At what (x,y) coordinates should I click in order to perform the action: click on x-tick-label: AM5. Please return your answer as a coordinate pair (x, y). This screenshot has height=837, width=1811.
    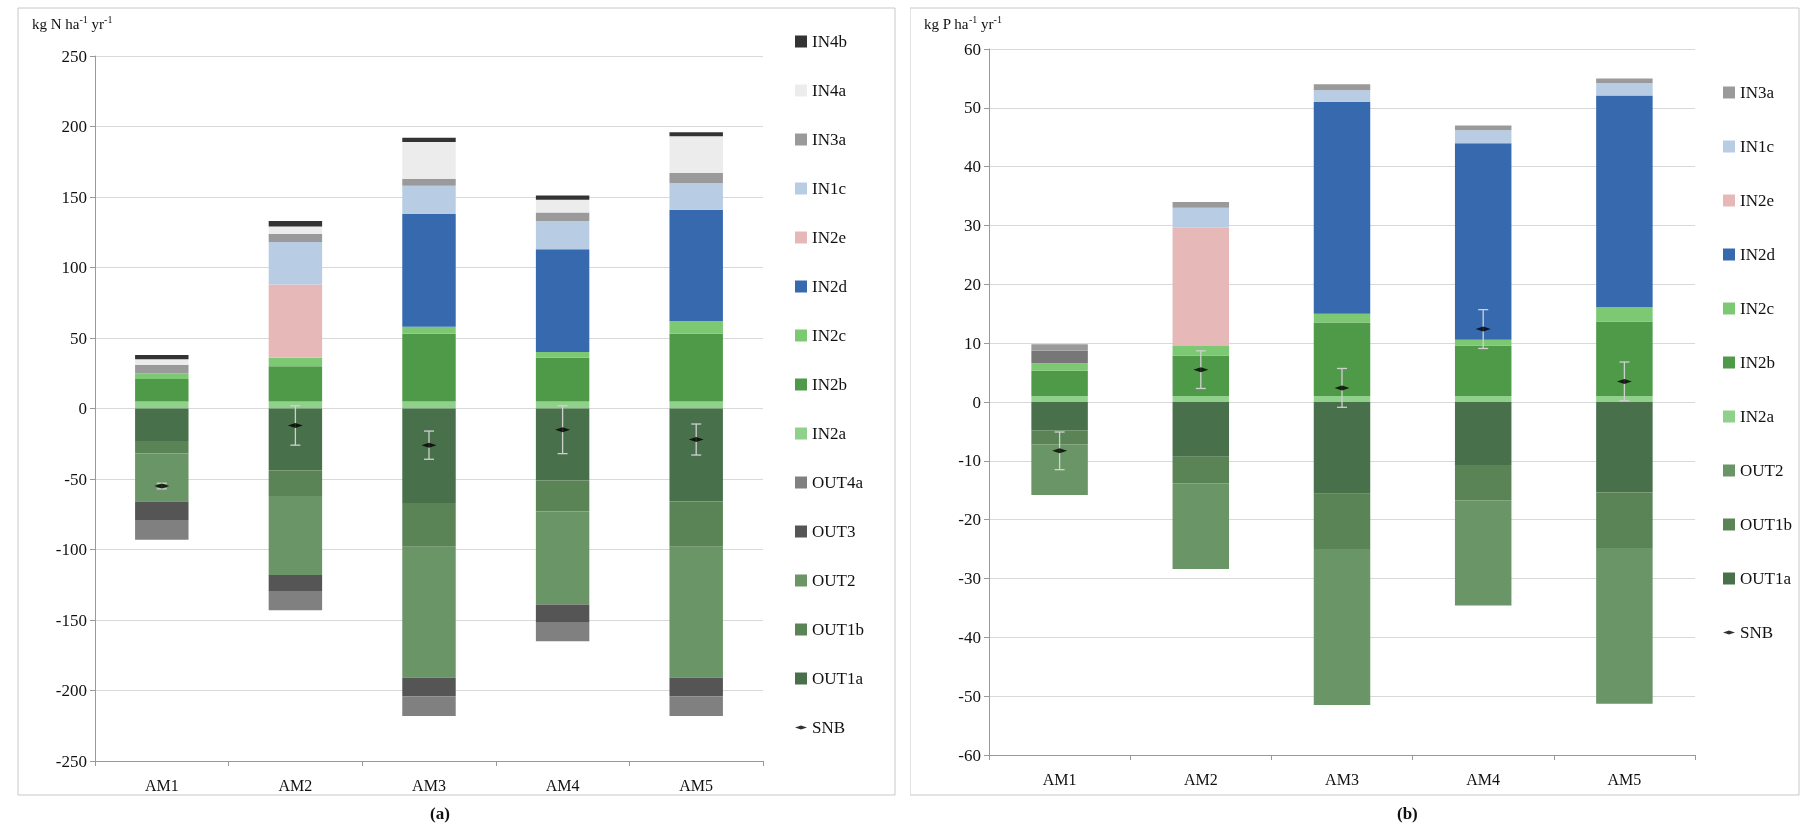
    Looking at the image, I should click on (696, 785).